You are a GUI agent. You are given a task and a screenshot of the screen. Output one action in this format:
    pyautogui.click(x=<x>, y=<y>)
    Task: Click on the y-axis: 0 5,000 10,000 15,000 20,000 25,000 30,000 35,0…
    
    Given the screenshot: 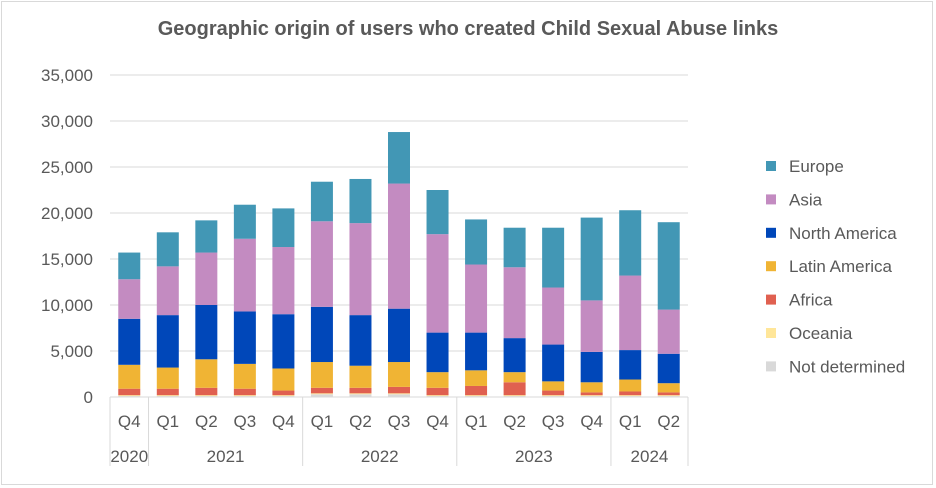 What is the action you would take?
    pyautogui.click(x=67, y=236)
    